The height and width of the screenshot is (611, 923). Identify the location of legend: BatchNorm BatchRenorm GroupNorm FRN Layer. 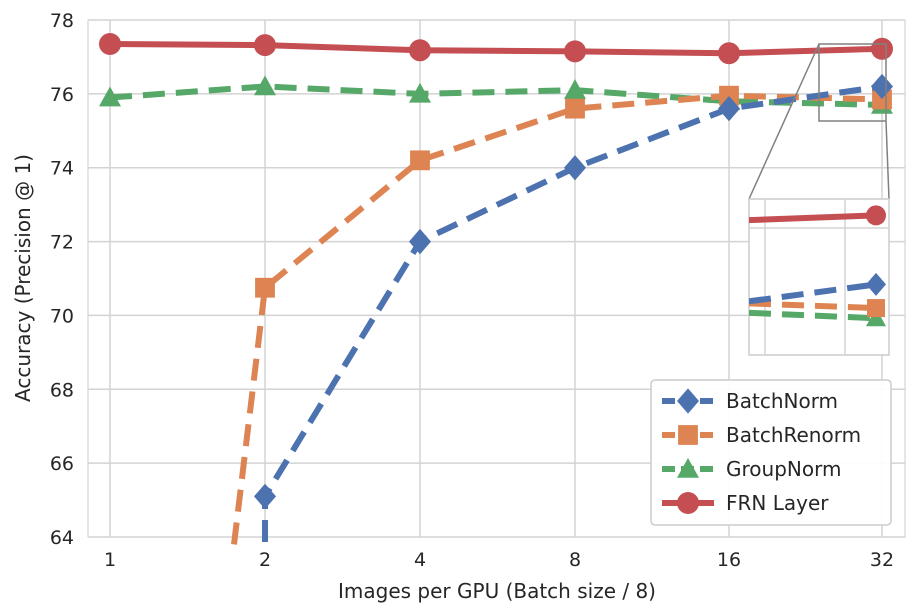
(771, 452).